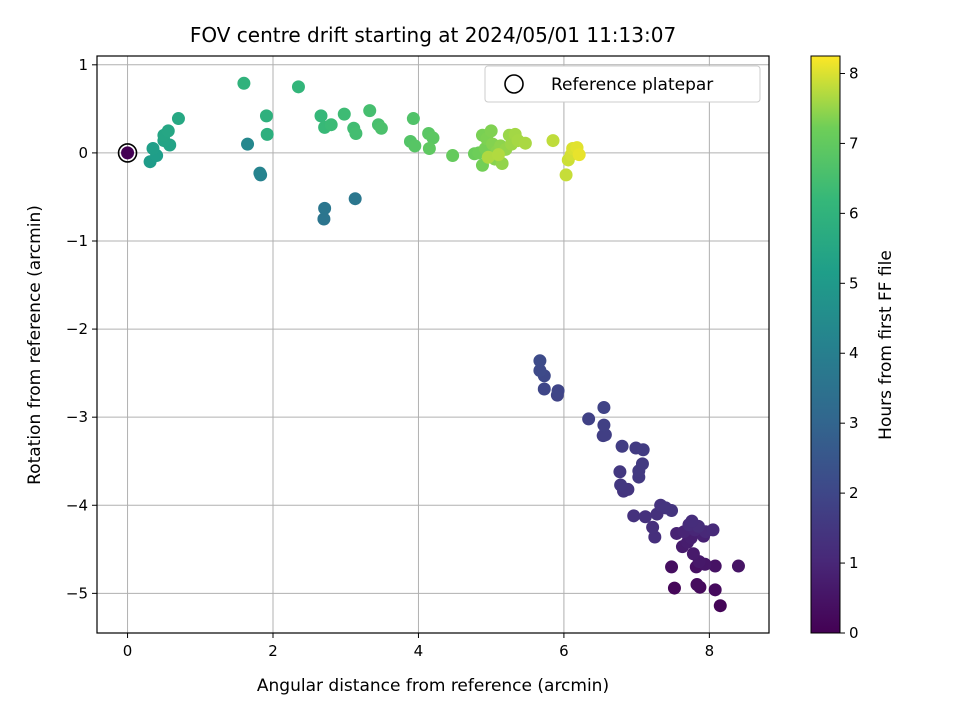  I want to click on x-tick-label: 6, so click(564, 651).